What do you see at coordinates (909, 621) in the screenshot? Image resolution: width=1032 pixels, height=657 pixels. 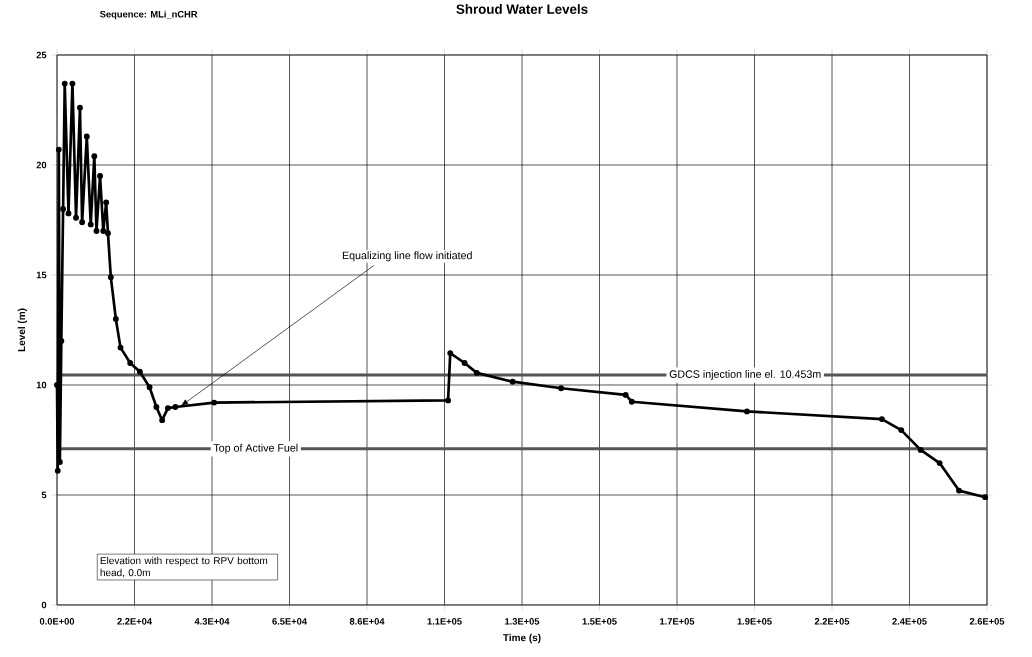 I see `x-tick-label: 2.4E+05` at bounding box center [909, 621].